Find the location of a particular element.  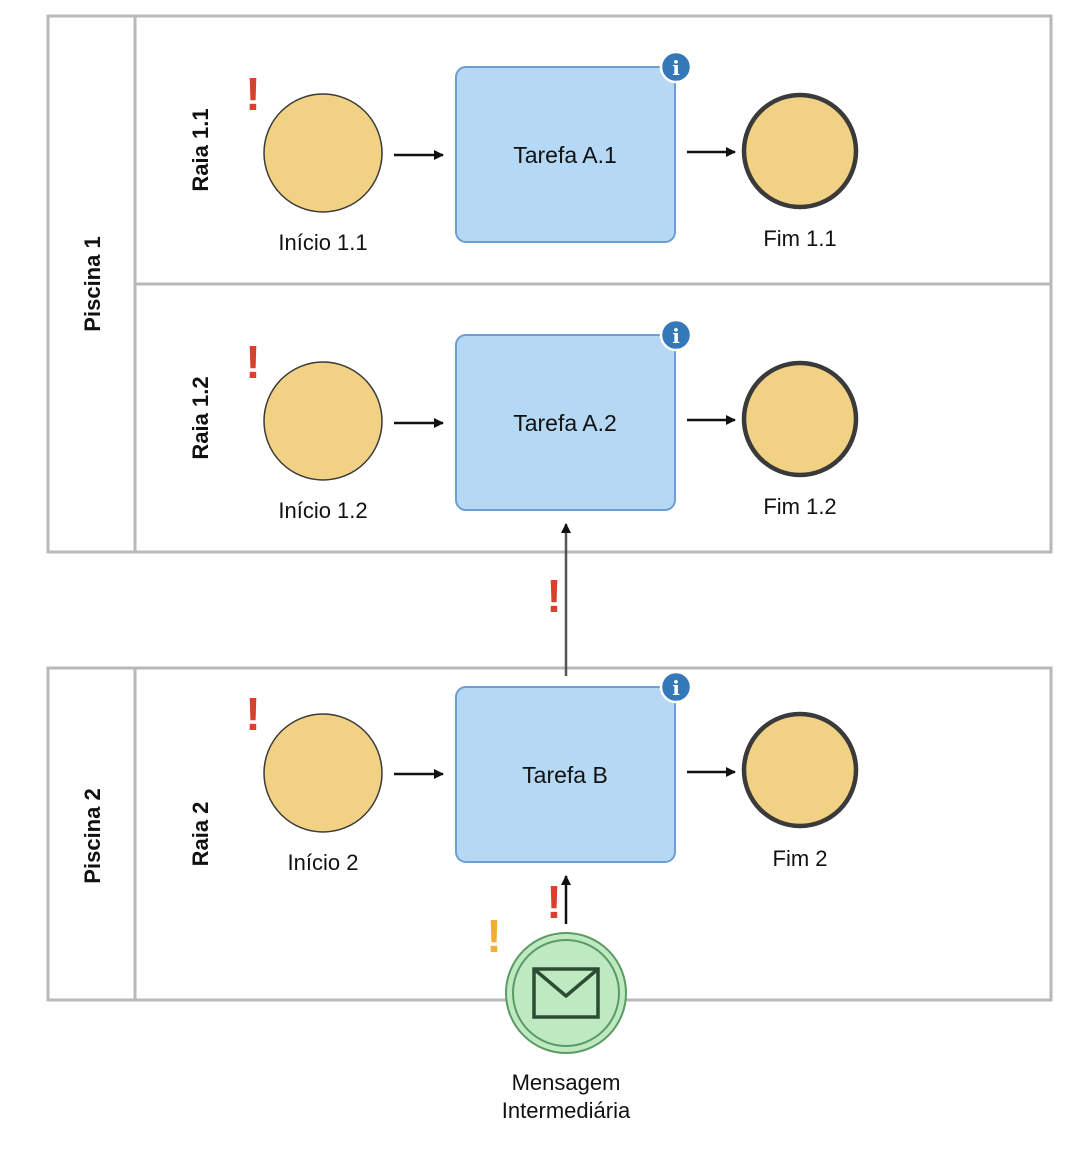

lane-1-1-label: Raia 1.1 is located at coordinates (200, 149).